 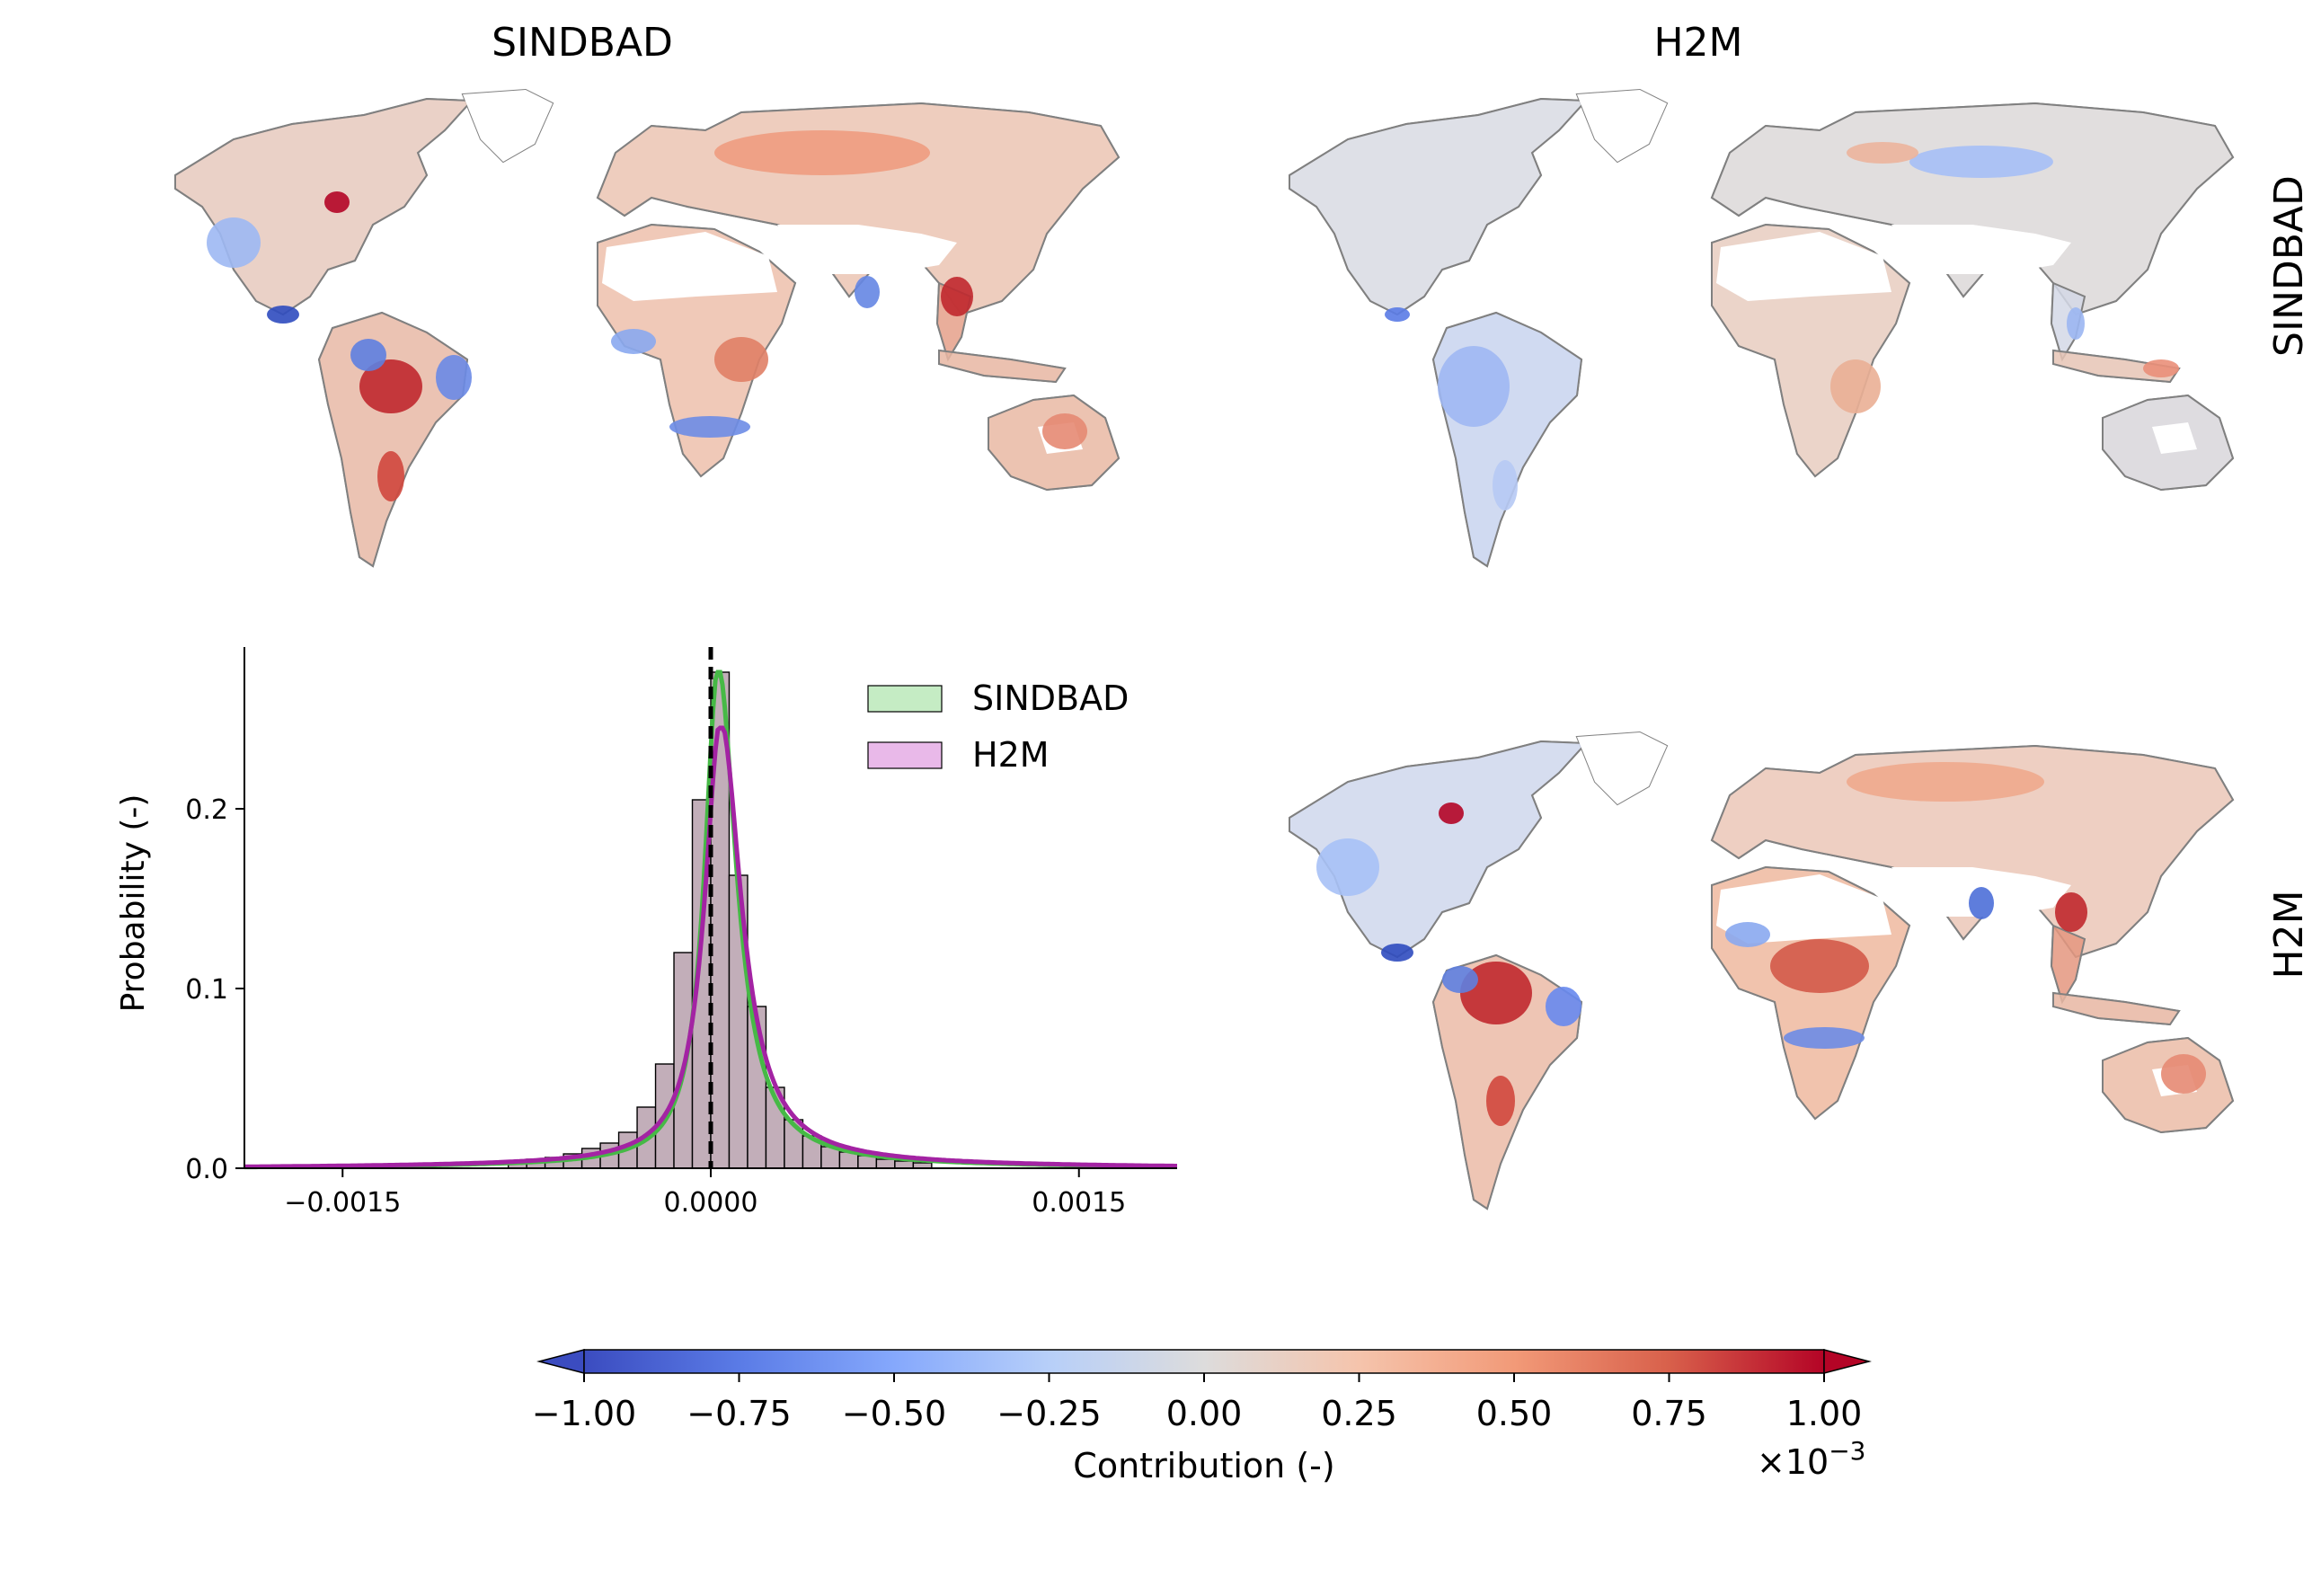 What do you see at coordinates (207, 990) in the screenshot?
I see `y-tick-label: 0.1` at bounding box center [207, 990].